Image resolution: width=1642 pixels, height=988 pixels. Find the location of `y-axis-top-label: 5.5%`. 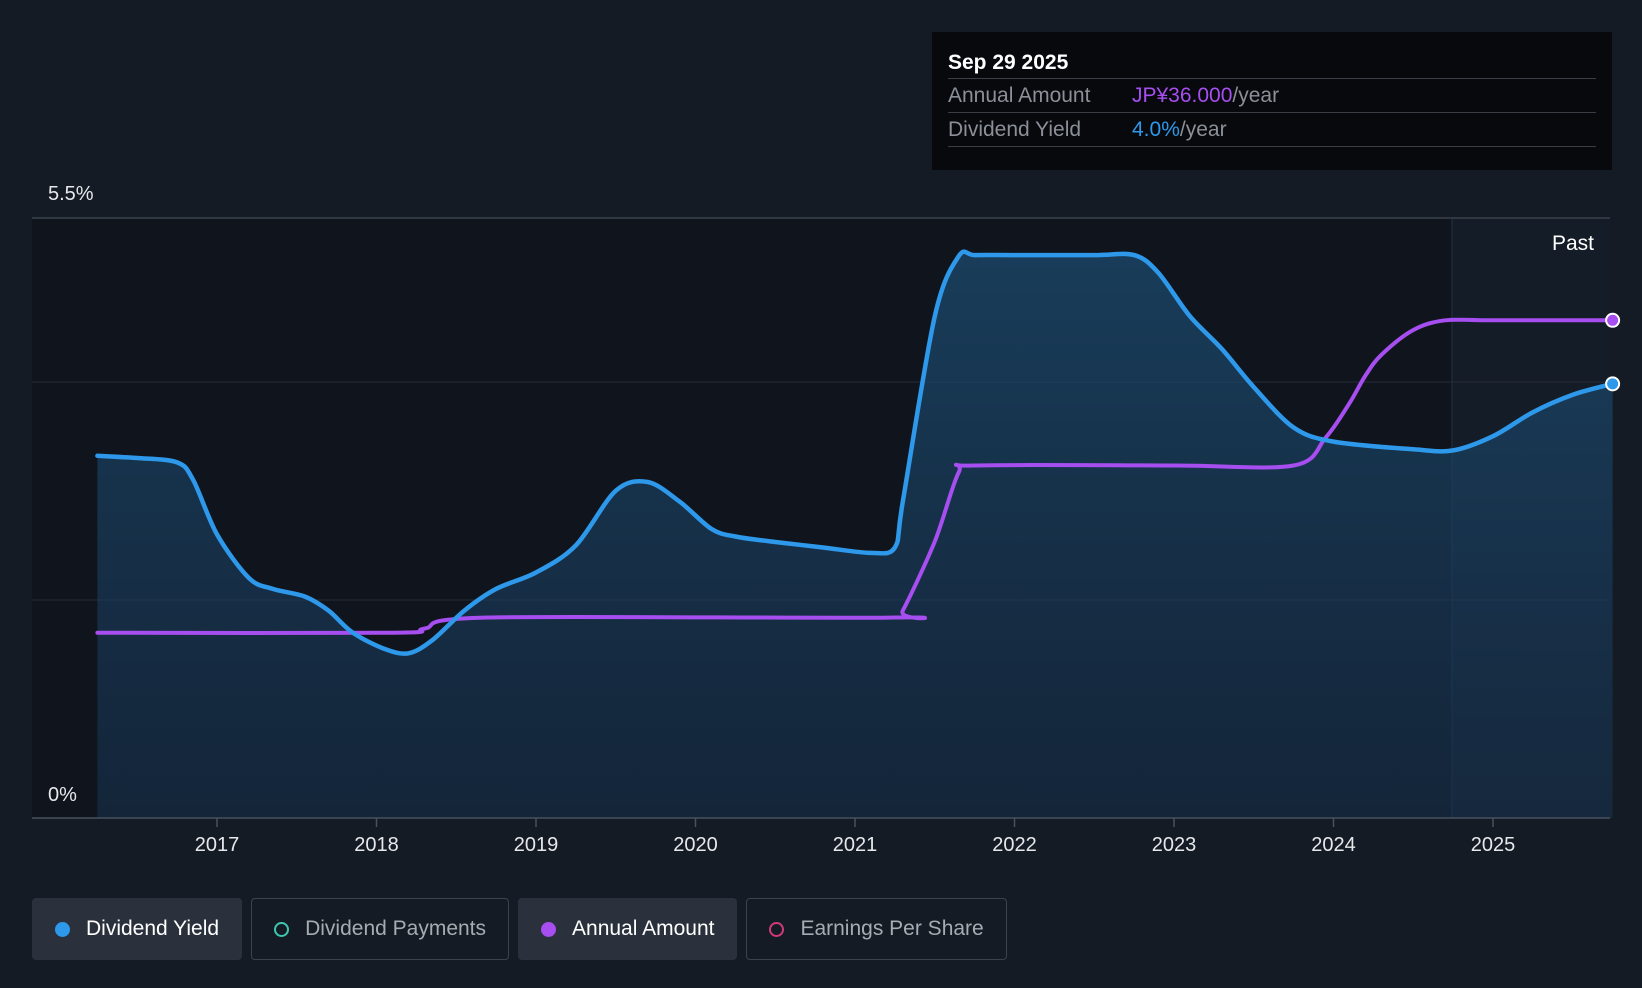

y-axis-top-label: 5.5% is located at coordinates (71, 194).